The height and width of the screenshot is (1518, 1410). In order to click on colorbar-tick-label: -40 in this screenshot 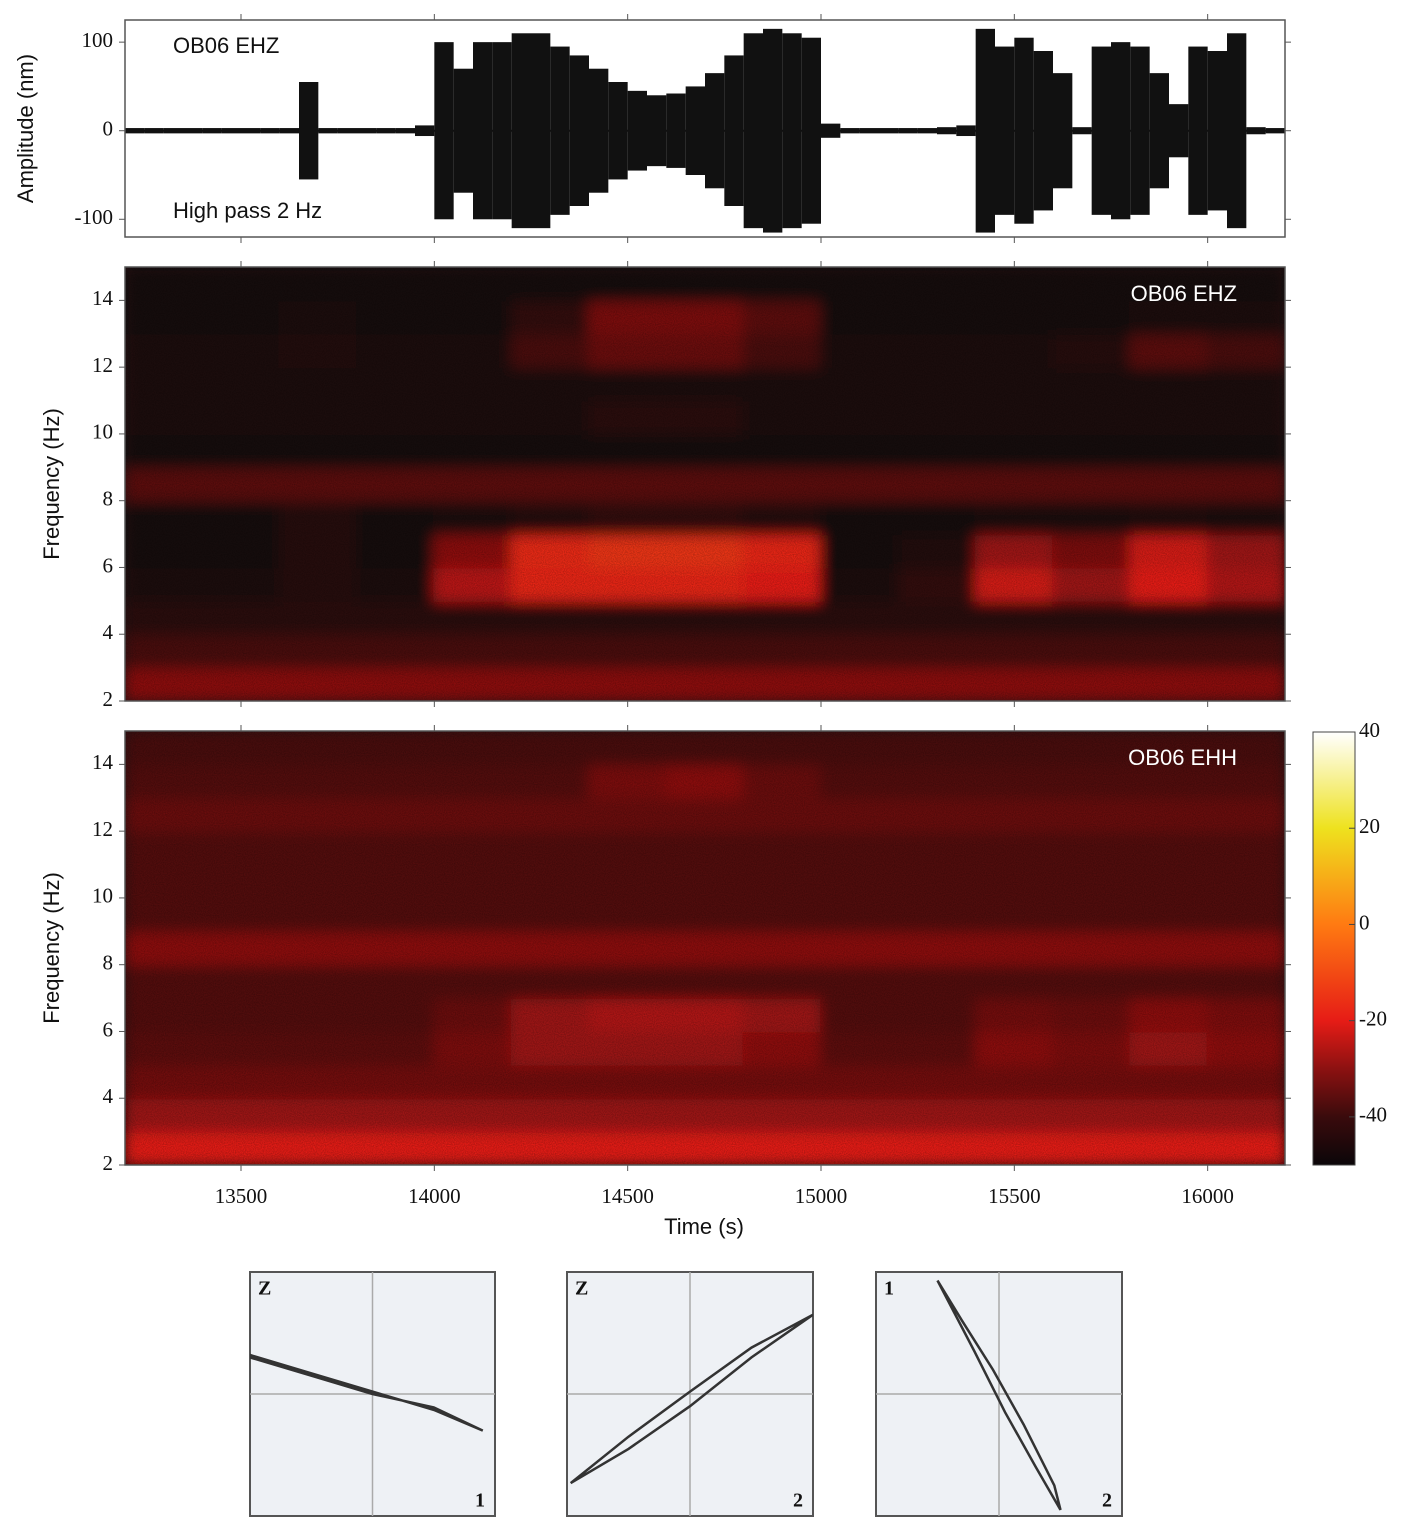, I will do `click(1373, 1115)`.